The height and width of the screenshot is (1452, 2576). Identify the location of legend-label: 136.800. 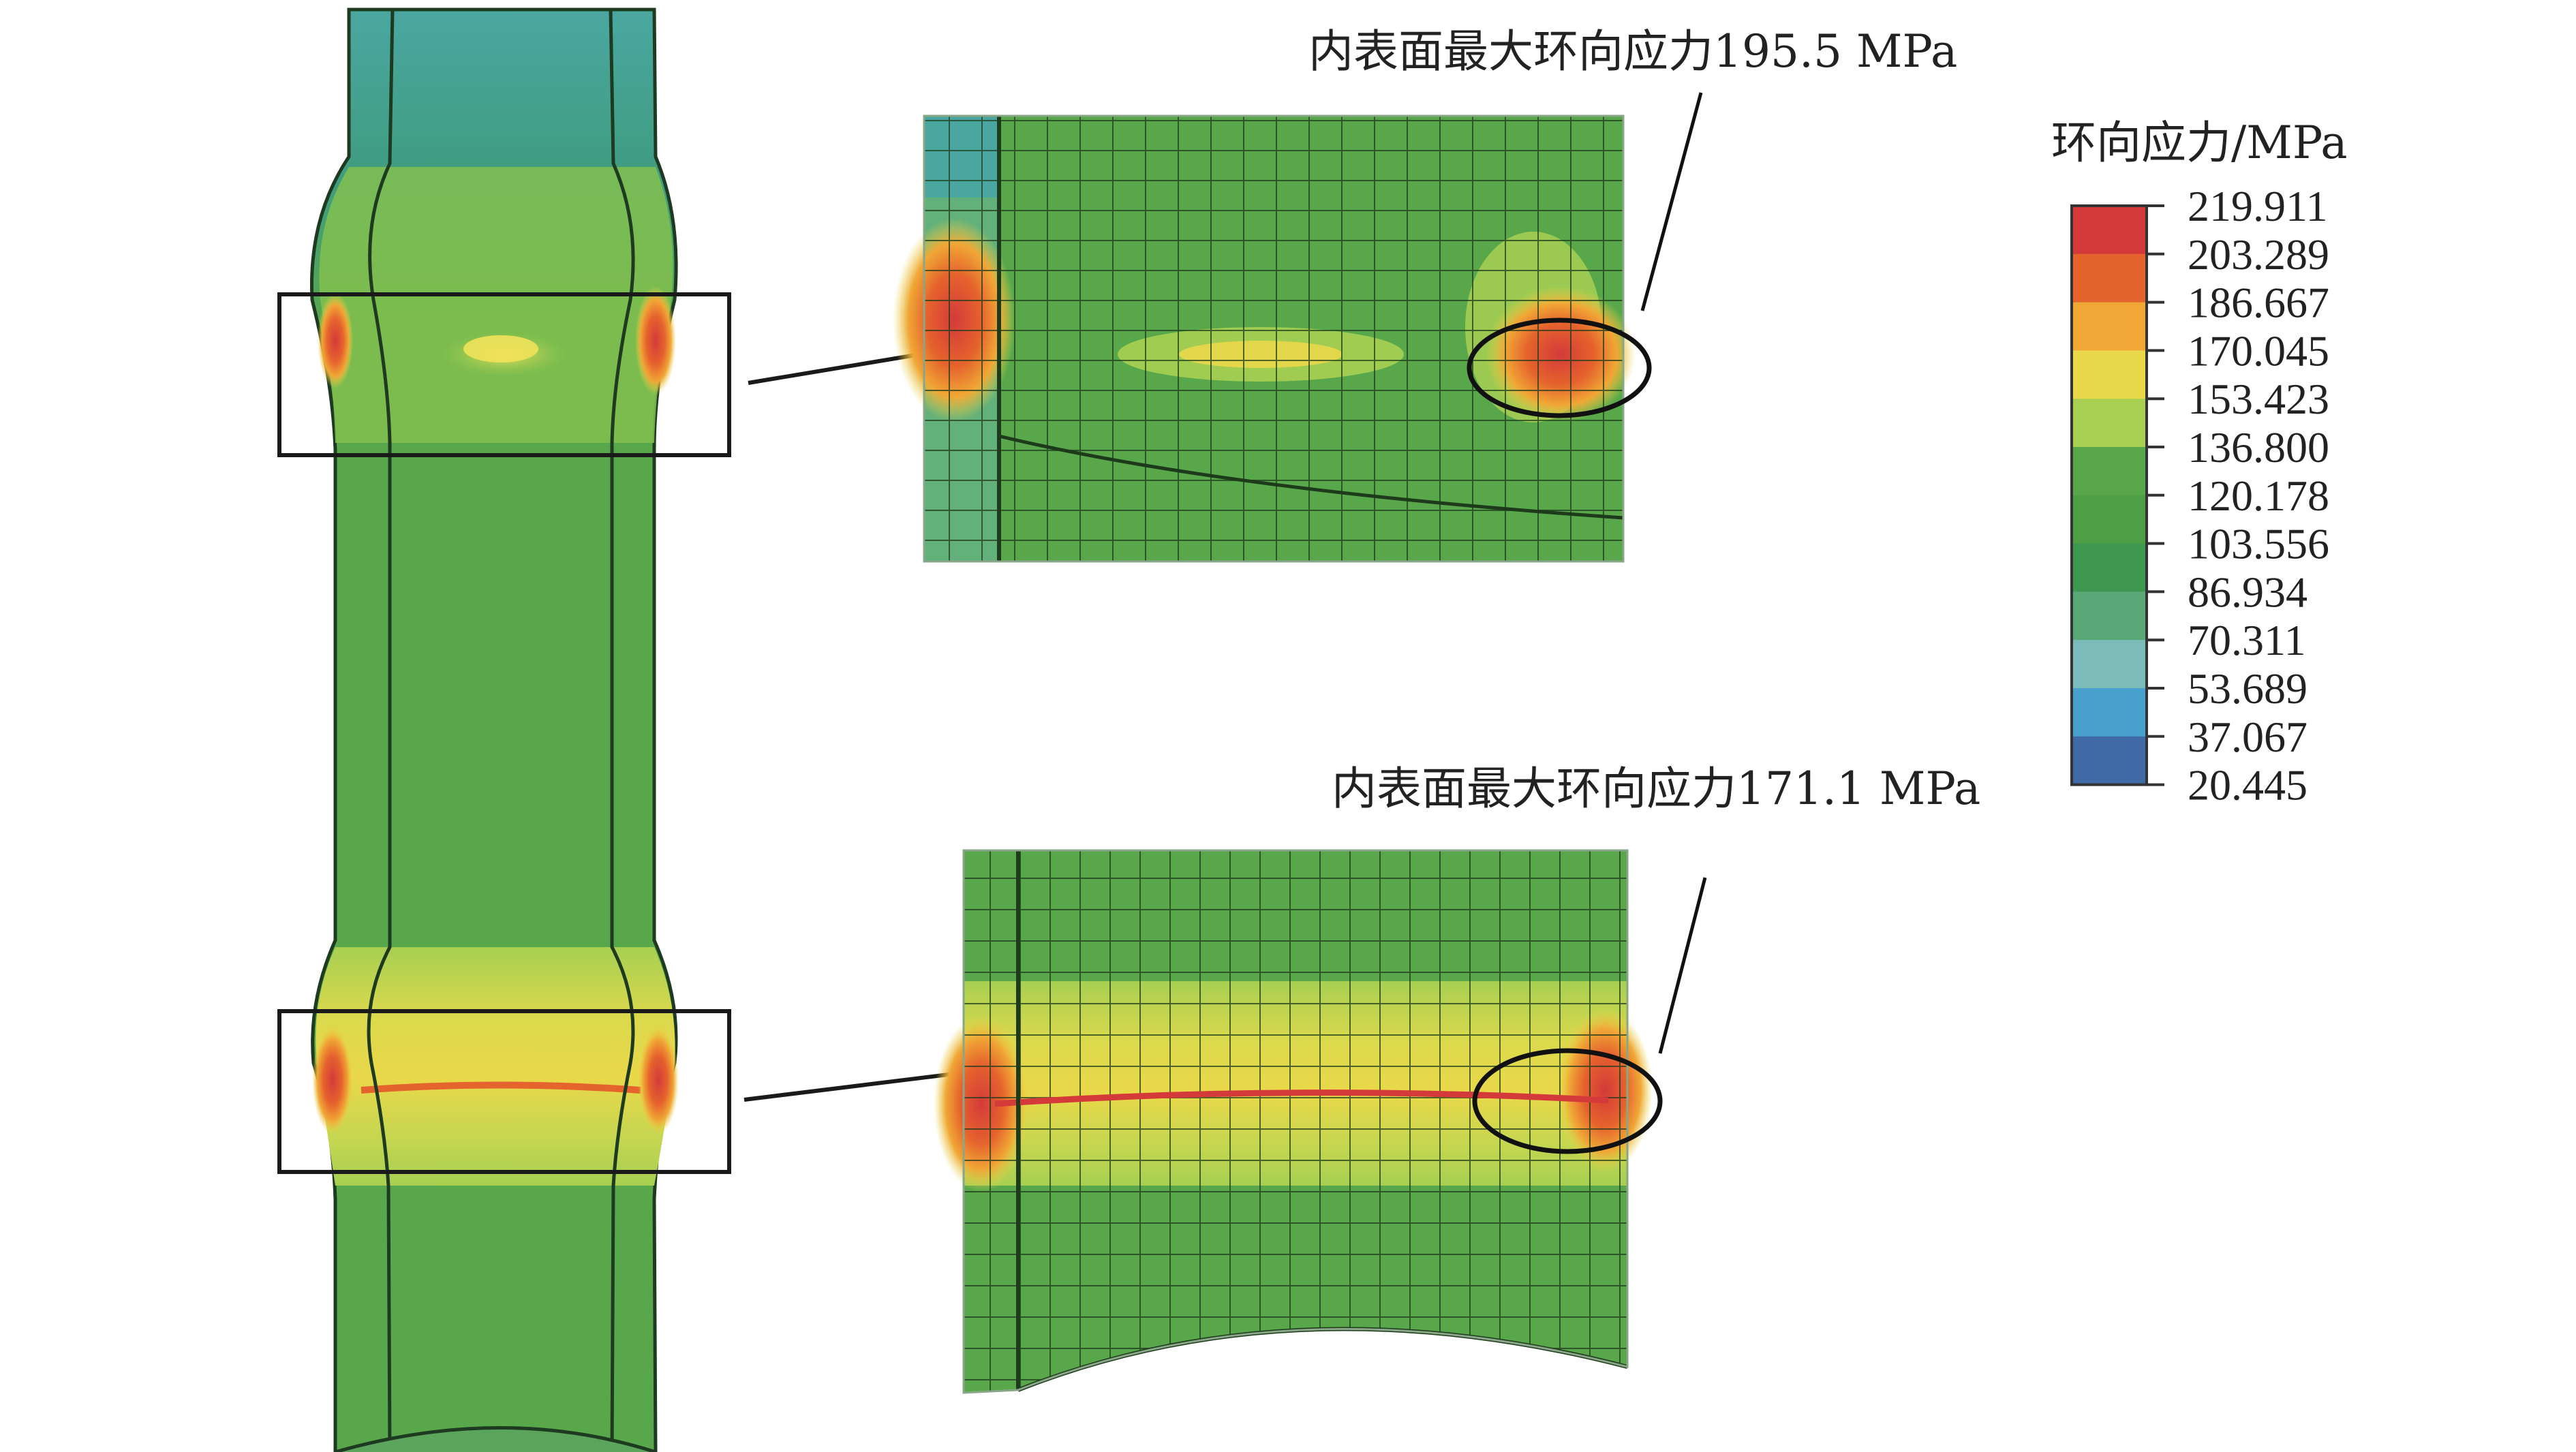
(2258, 447).